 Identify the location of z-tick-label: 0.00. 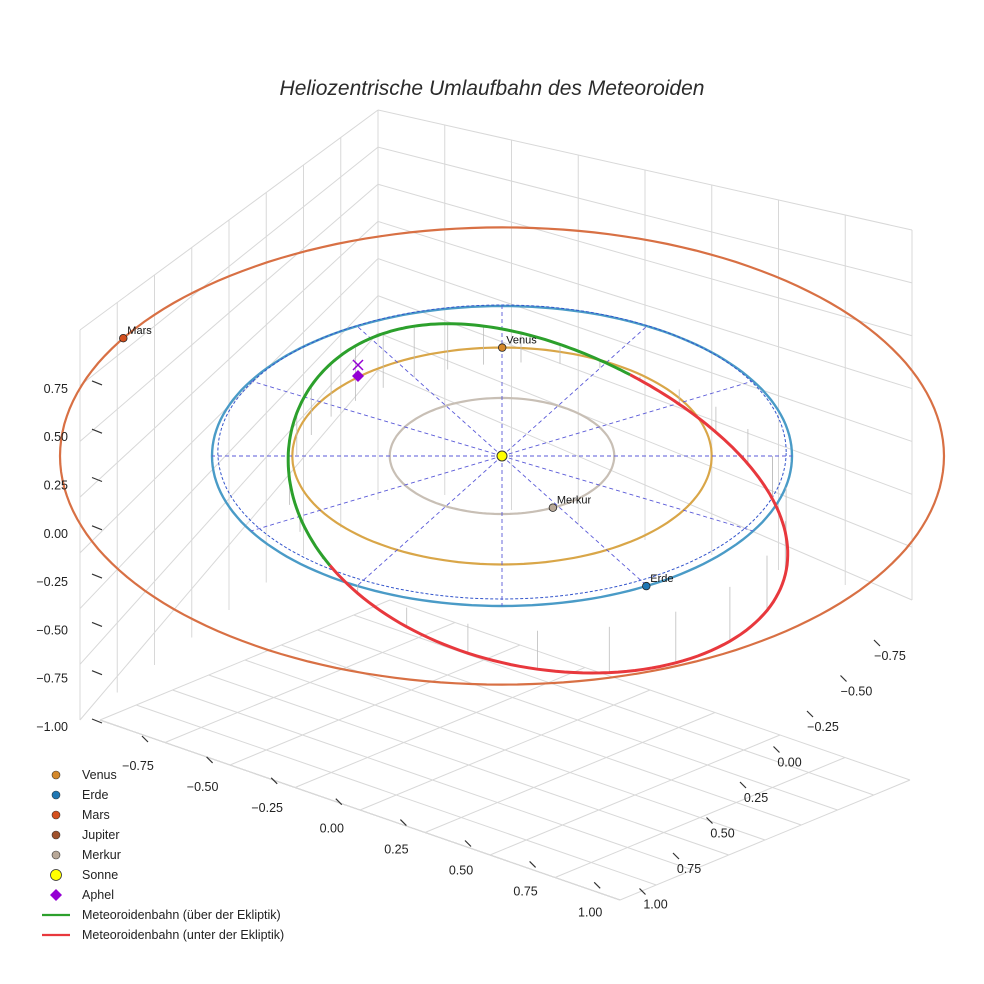
(56, 534).